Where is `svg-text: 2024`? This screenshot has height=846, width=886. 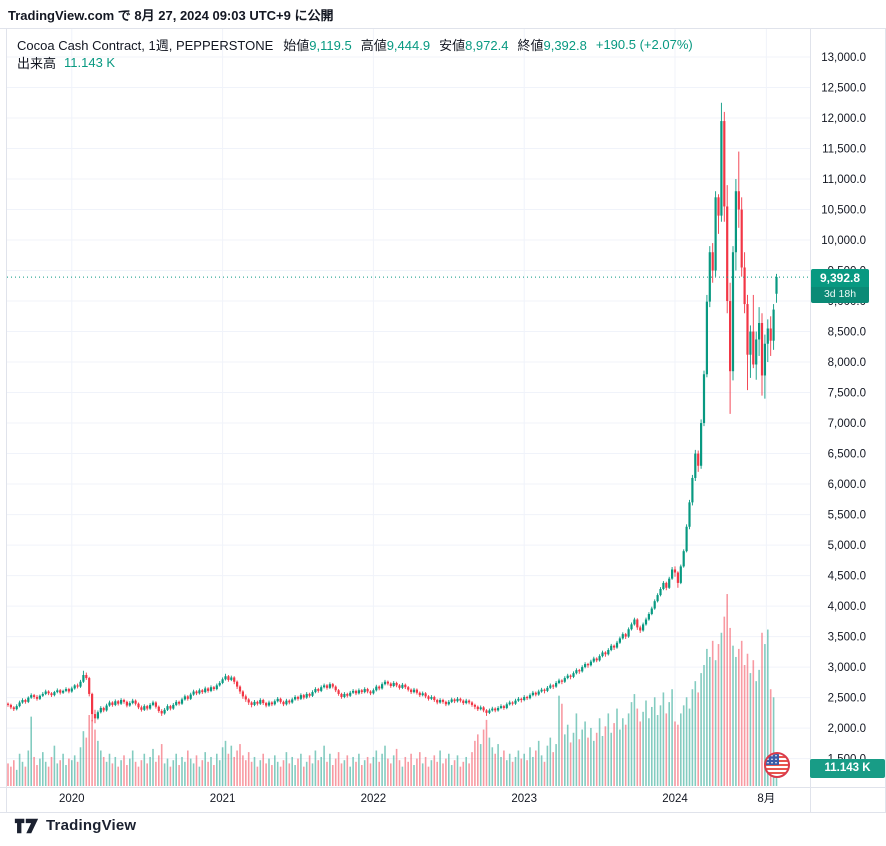 svg-text: 2024 is located at coordinates (675, 799).